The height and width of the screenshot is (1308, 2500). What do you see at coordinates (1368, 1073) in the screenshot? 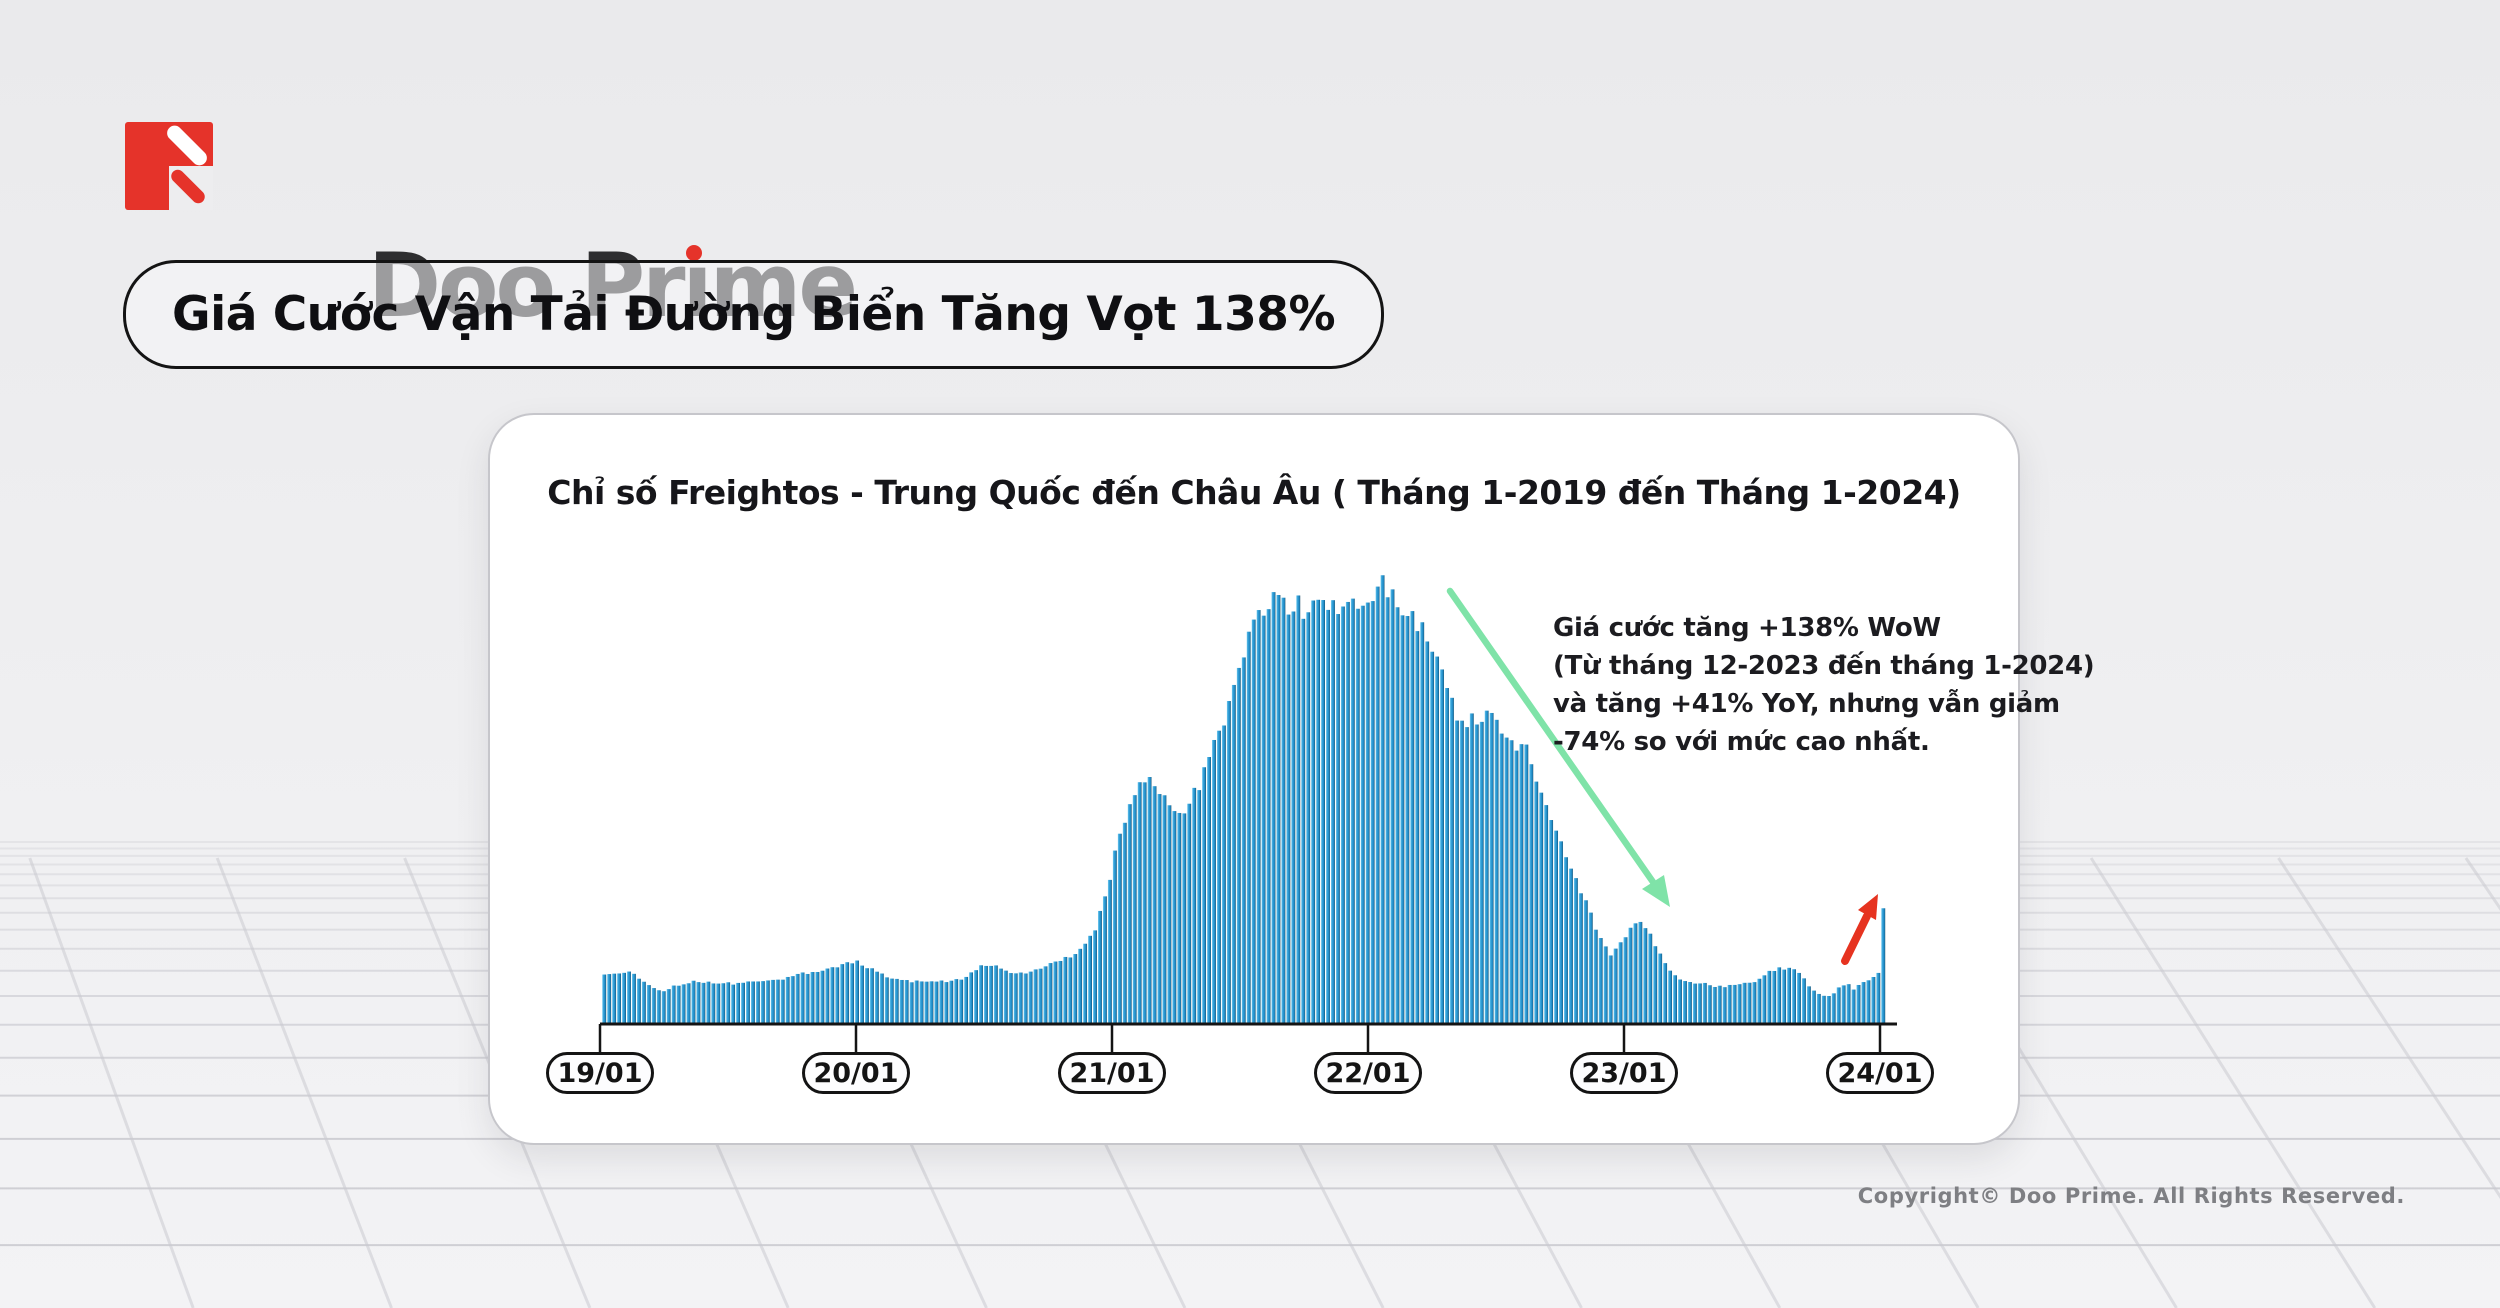
I see `x-tick-label-22-01: 22/01` at bounding box center [1368, 1073].